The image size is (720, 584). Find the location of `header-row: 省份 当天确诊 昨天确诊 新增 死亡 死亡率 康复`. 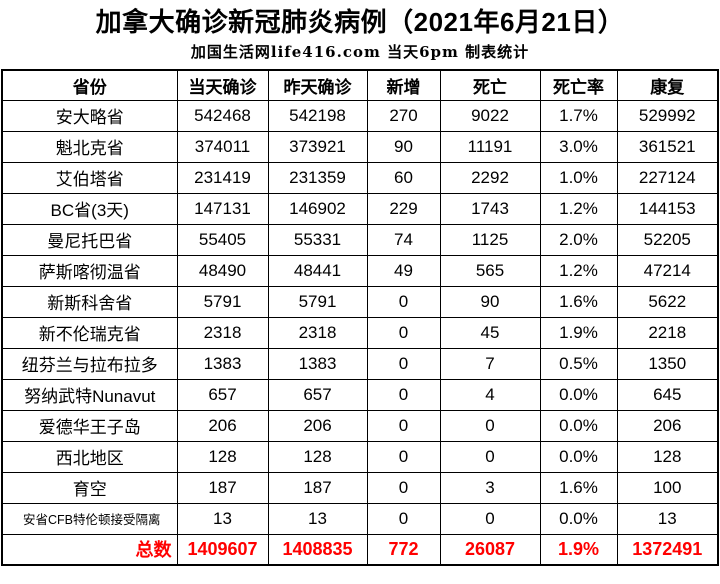

header-row: 省份 当天确诊 昨天确诊 新增 死亡 死亡率 康复 is located at coordinates (360, 85).